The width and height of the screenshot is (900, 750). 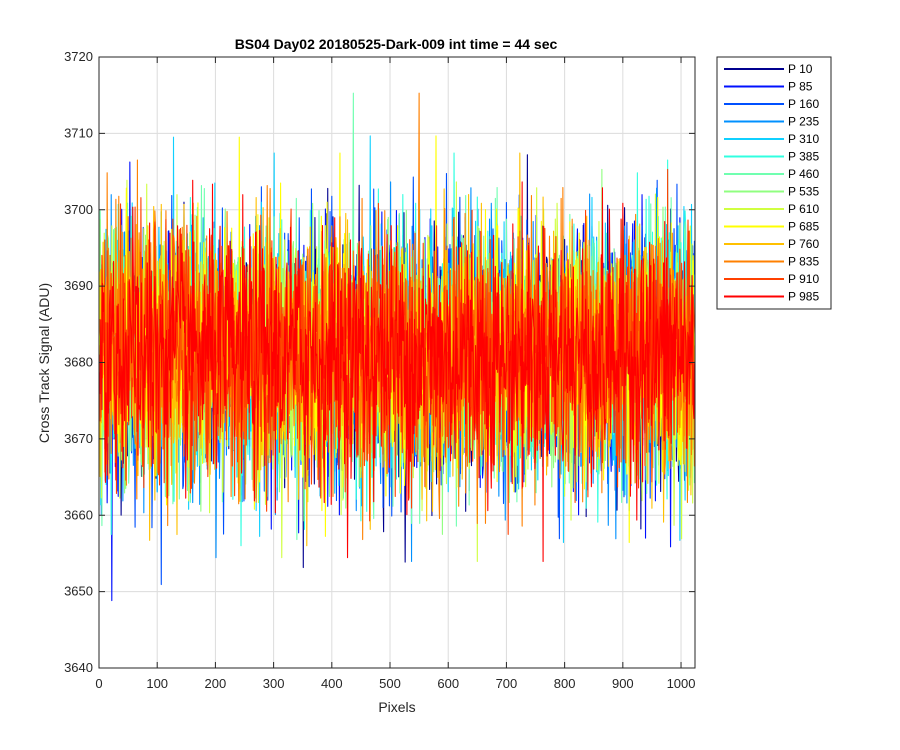 I want to click on legend-entry-label: P 835, so click(x=803, y=262).